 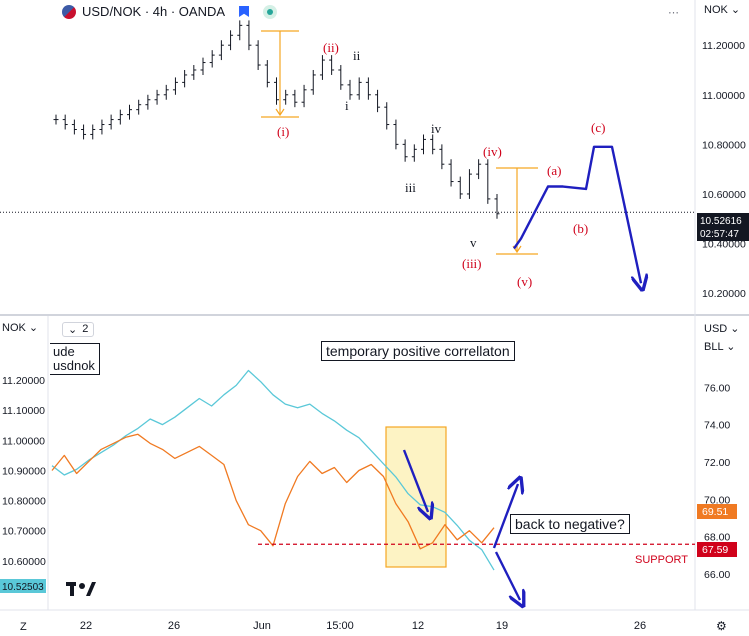 What do you see at coordinates (717, 463) in the screenshot?
I see `right-y-tick: 72.00` at bounding box center [717, 463].